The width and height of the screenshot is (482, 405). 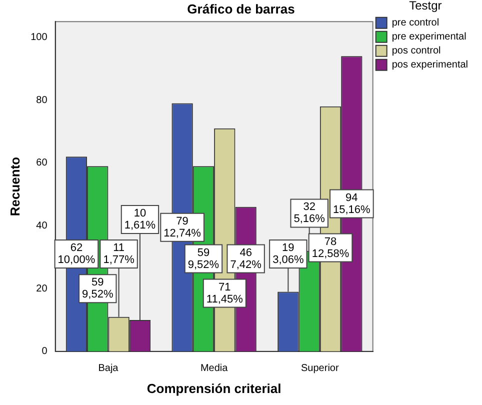 What do you see at coordinates (45, 352) in the screenshot?
I see `y-tick-label: 0` at bounding box center [45, 352].